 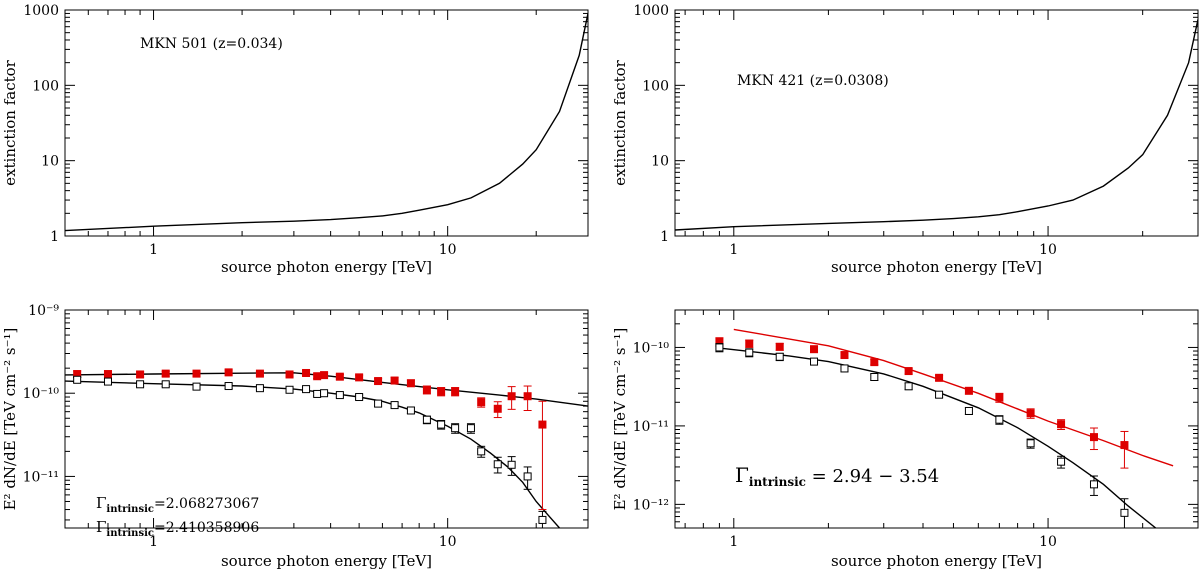 What do you see at coordinates (211, 44) in the screenshot?
I see `source-annotation: MKN 501 (z=0.034)` at bounding box center [211, 44].